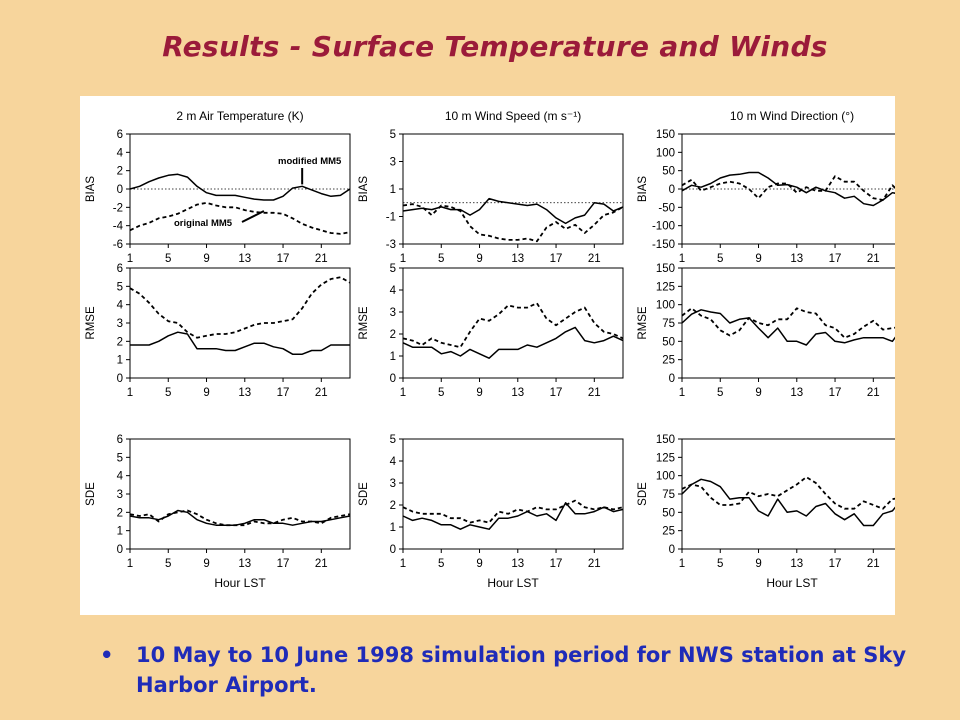 The image size is (960, 720). Describe the element at coordinates (118, 208) in the screenshot. I see `y-tick-label: -2` at that location.